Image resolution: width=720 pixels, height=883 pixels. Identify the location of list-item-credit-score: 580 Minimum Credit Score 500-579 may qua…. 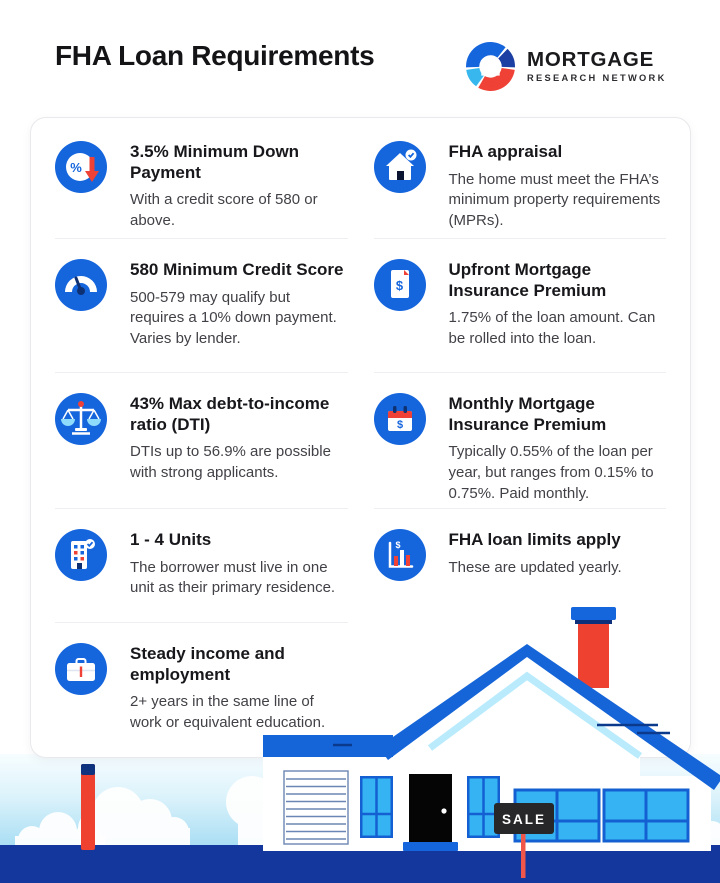
(201, 306).